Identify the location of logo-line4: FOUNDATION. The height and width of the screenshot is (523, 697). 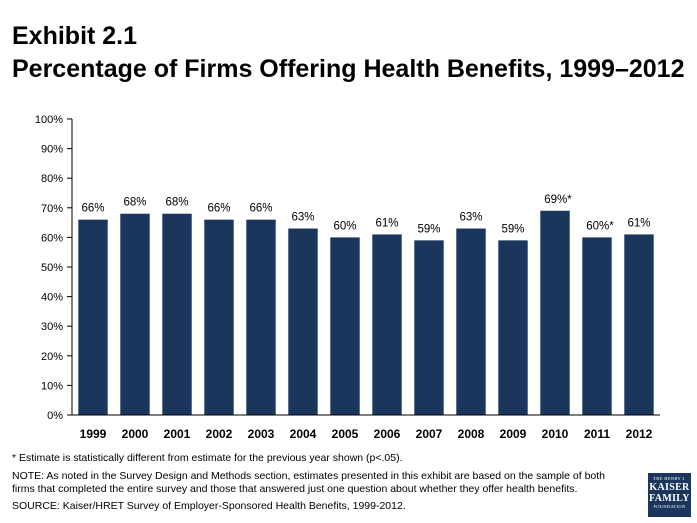
(669, 506).